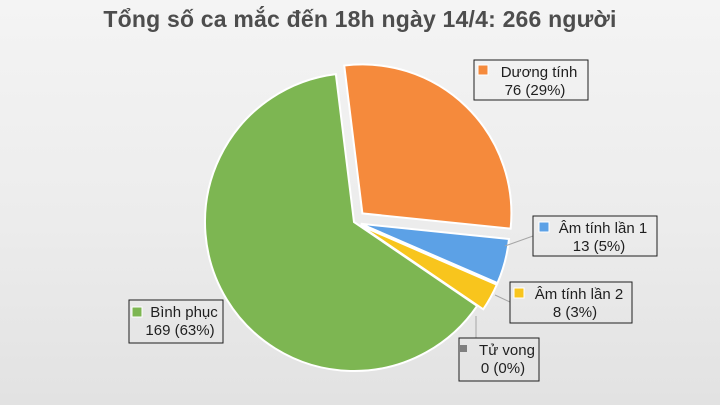 The height and width of the screenshot is (405, 720). What do you see at coordinates (579, 294) in the screenshot?
I see `label-name-am-tinh-lan-2: Âm tính lần 2` at bounding box center [579, 294].